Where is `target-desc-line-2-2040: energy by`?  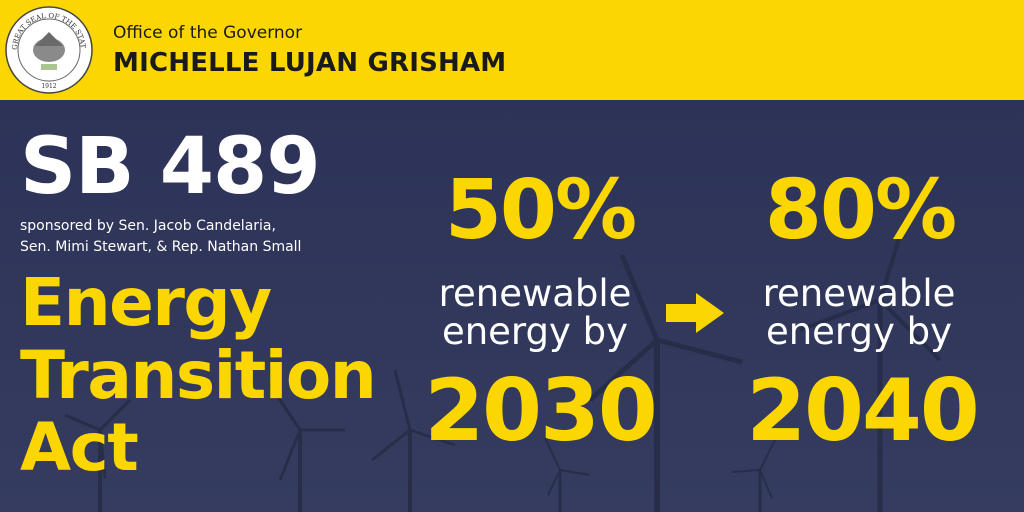 target-desc-line-2-2040: energy by is located at coordinates (859, 331).